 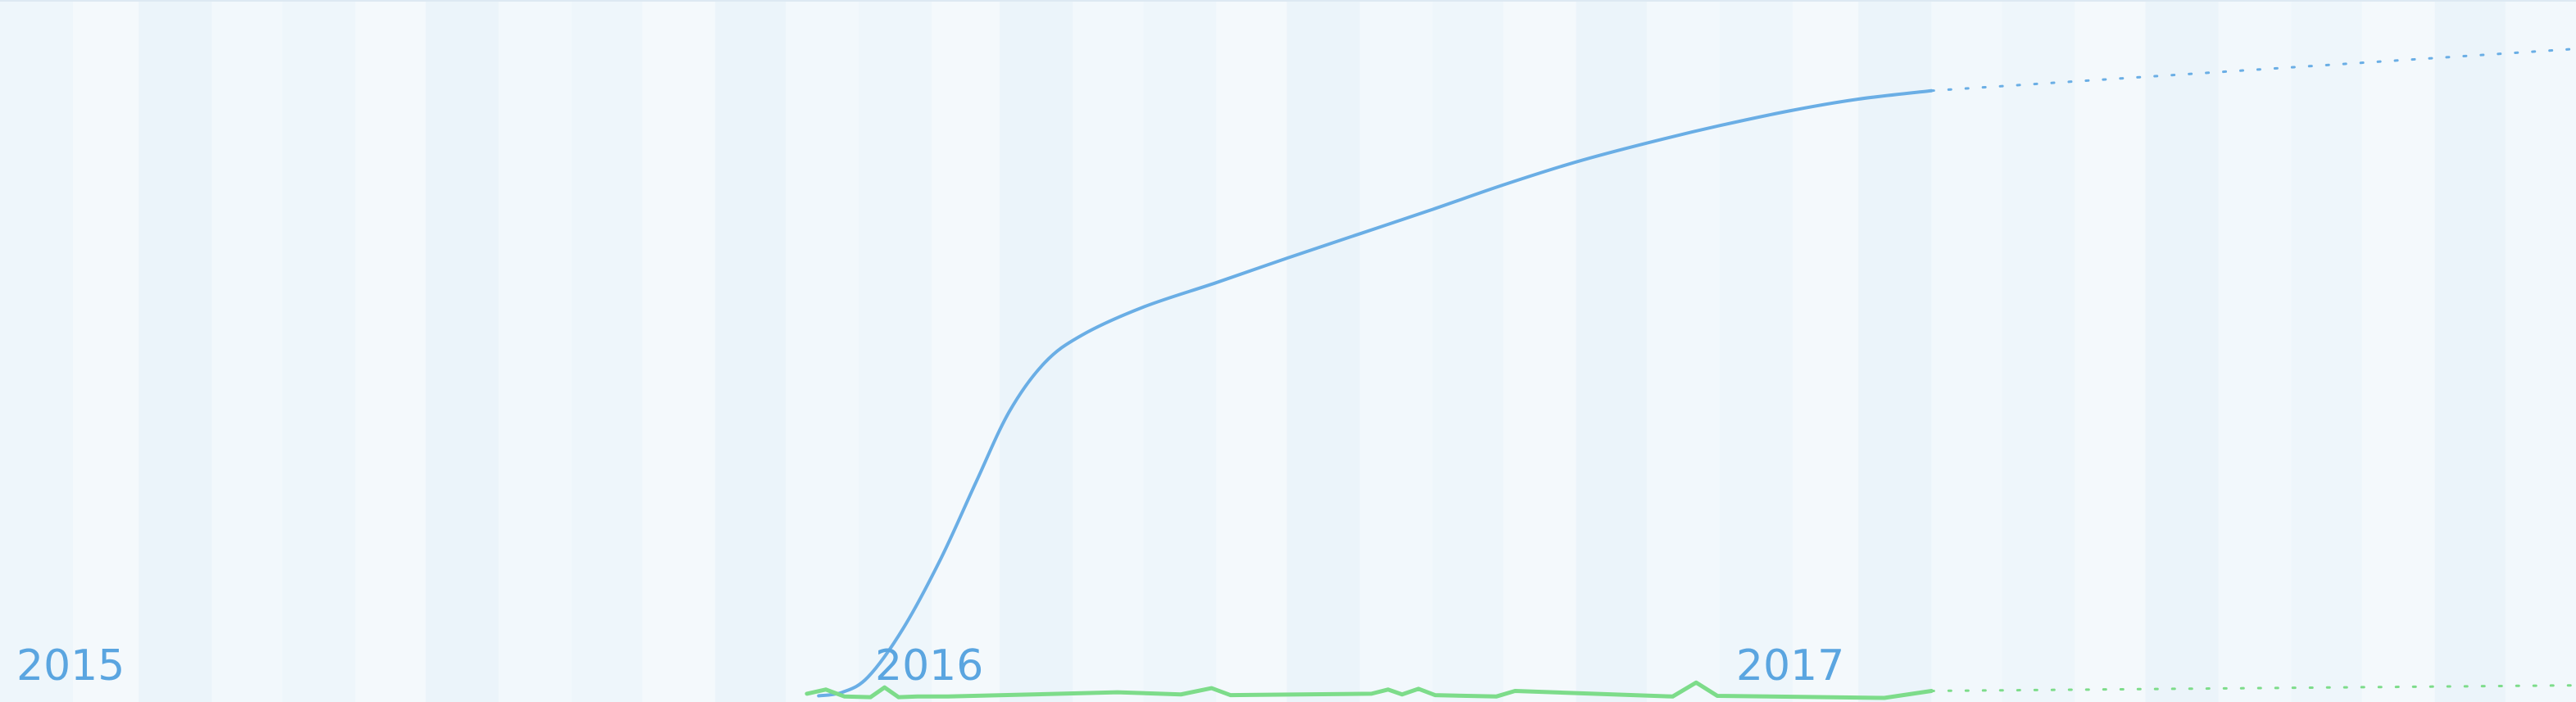 I want to click on x-tick-label: 2015, so click(x=70, y=666).